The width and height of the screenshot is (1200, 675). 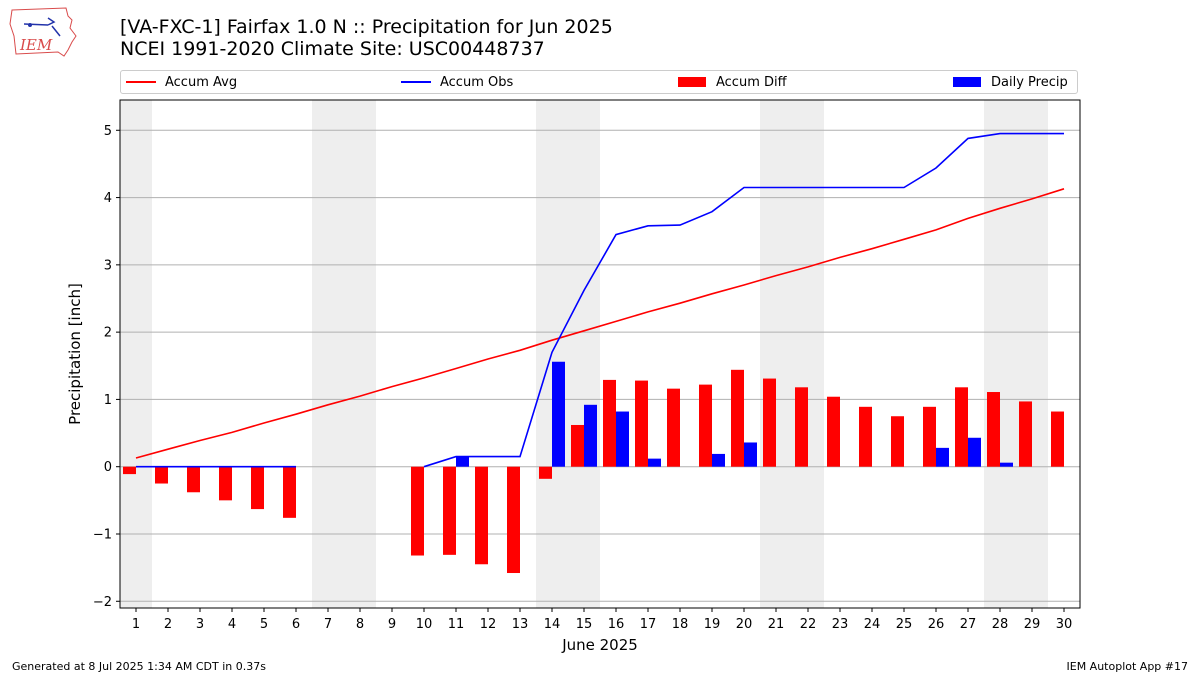 I want to click on xtick-label-11: 11, so click(x=456, y=624).